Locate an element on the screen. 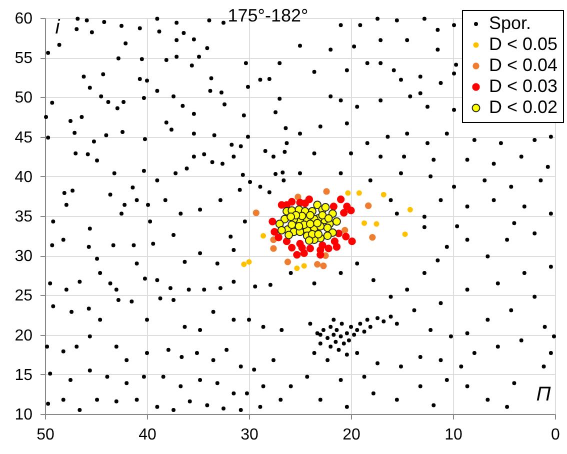 This screenshot has height=454, width=567. legend-label: D < 0.03 is located at coordinates (523, 86).